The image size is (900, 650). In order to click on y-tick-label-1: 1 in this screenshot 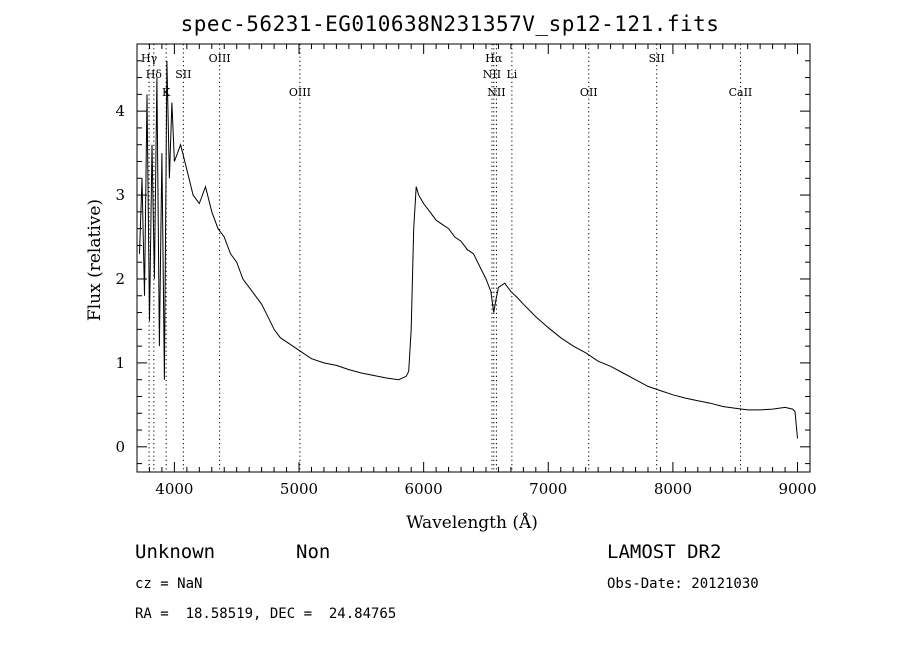, I will do `click(120, 363)`.